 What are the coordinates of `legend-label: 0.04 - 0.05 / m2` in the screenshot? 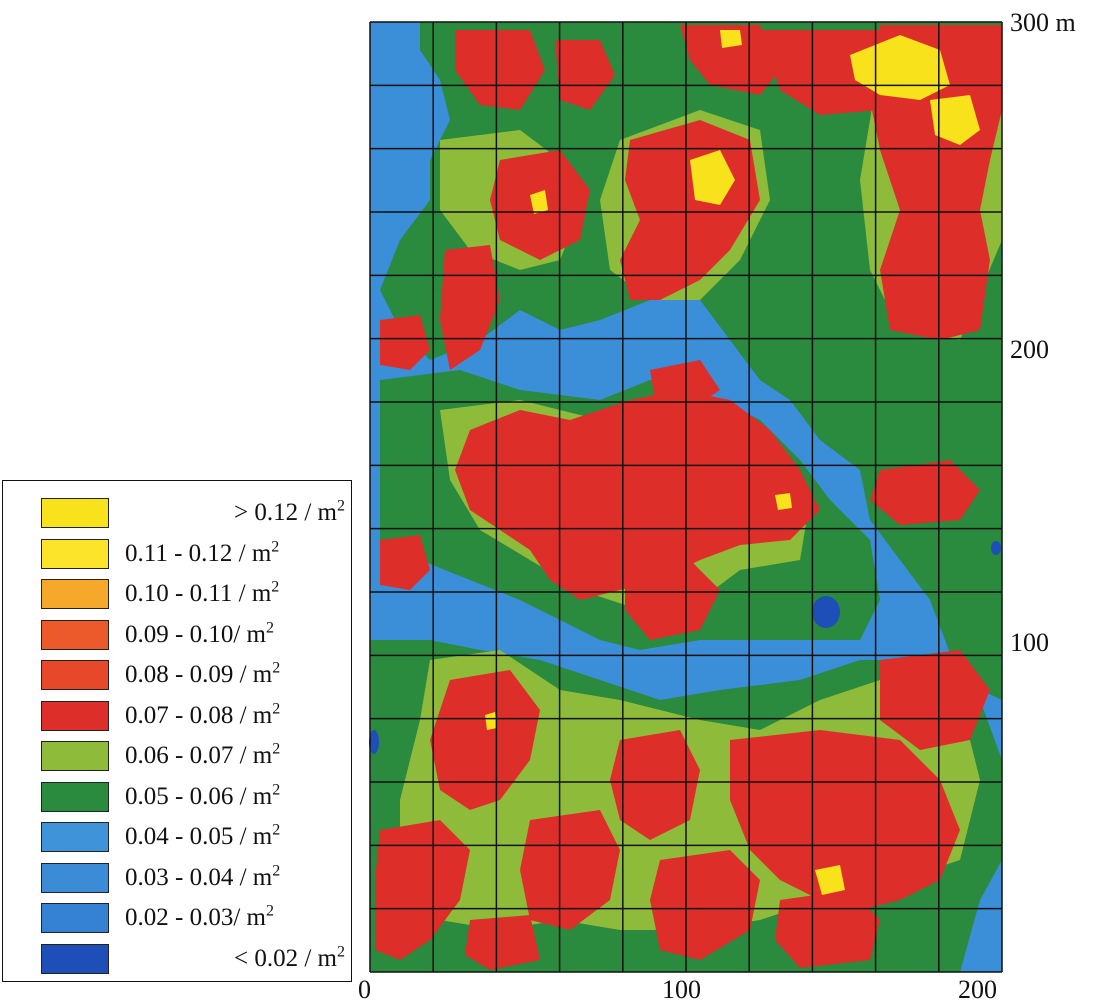 It's located at (203, 835).